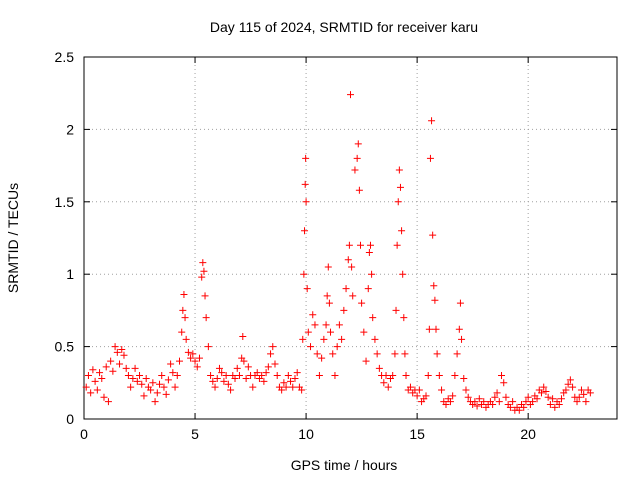  What do you see at coordinates (417, 434) in the screenshot?
I see `x-tick-label: 15` at bounding box center [417, 434].